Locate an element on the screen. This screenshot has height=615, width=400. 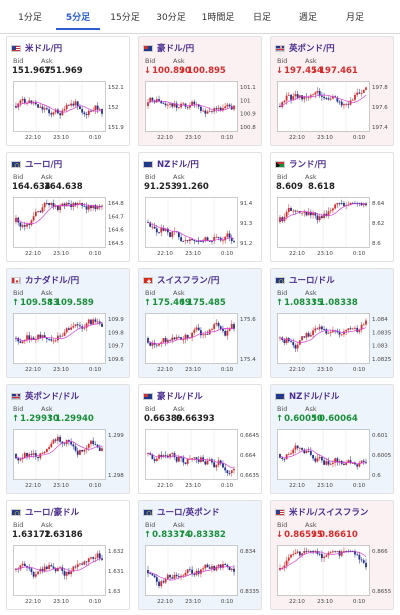
price-chart: 0.834 0.8335 22:10 23:10 0:10 is located at coordinates (202, 576).